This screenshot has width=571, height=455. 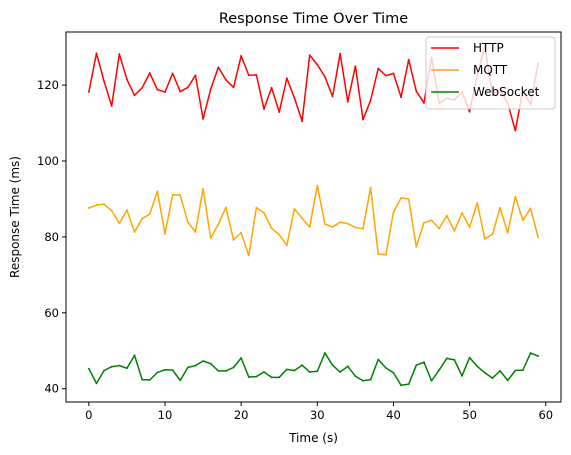 What do you see at coordinates (165, 415) in the screenshot?
I see `x-tick-label: 10` at bounding box center [165, 415].